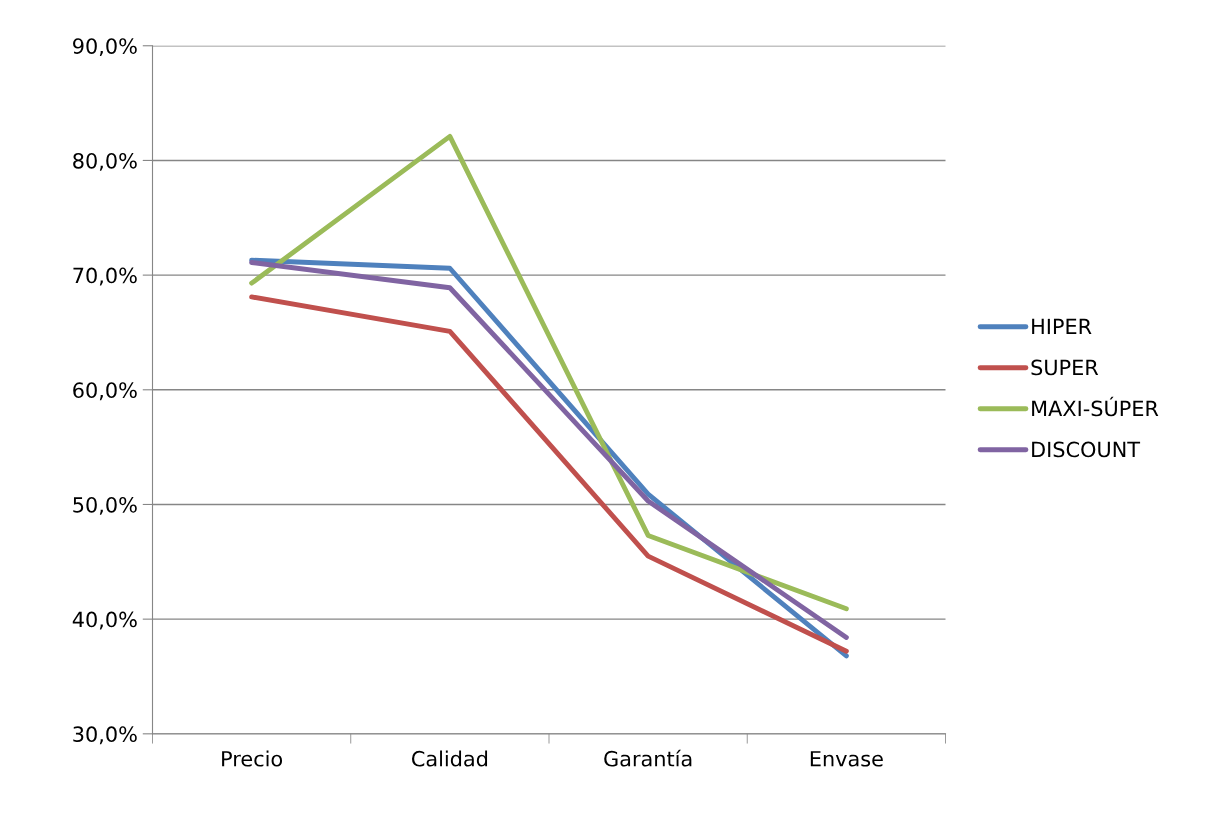 The image size is (1220, 832). I want to click on x-tick-label: Precio, so click(252, 758).